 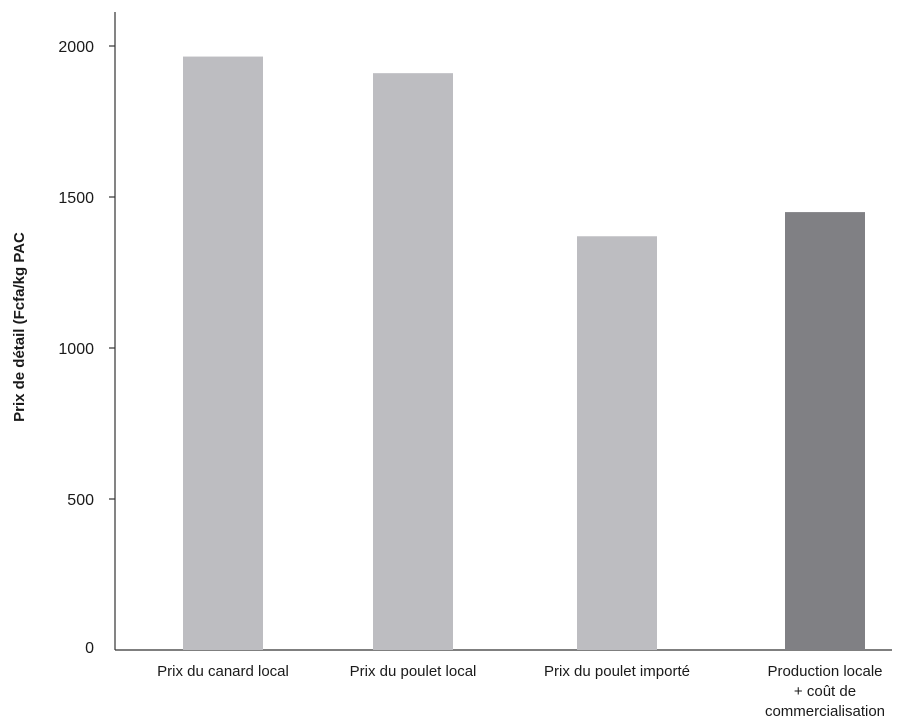 I want to click on y-tick-label: 1000, so click(x=76, y=349).